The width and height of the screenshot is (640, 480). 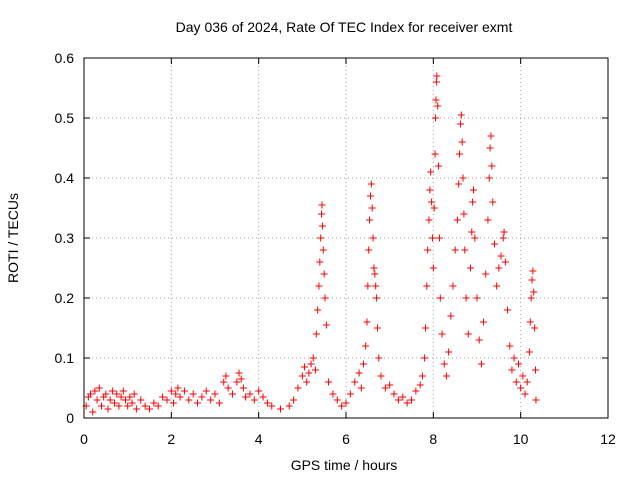 What do you see at coordinates (65, 358) in the screenshot?
I see `y-tick-label: 0.1` at bounding box center [65, 358].